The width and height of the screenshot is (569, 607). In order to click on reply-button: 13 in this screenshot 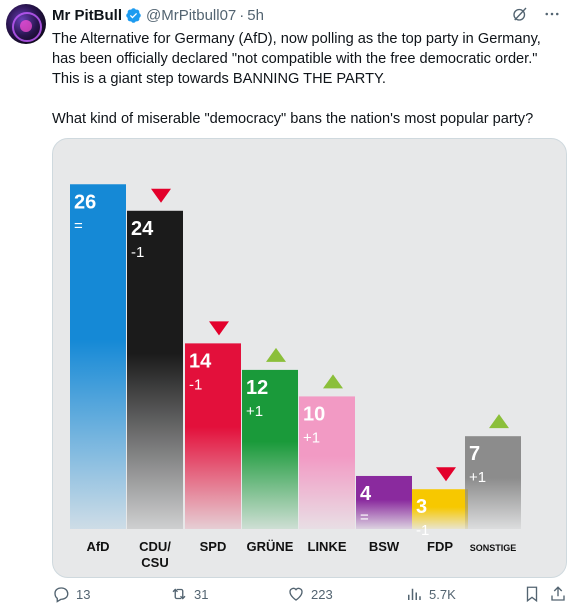, I will do `click(71, 594)`.